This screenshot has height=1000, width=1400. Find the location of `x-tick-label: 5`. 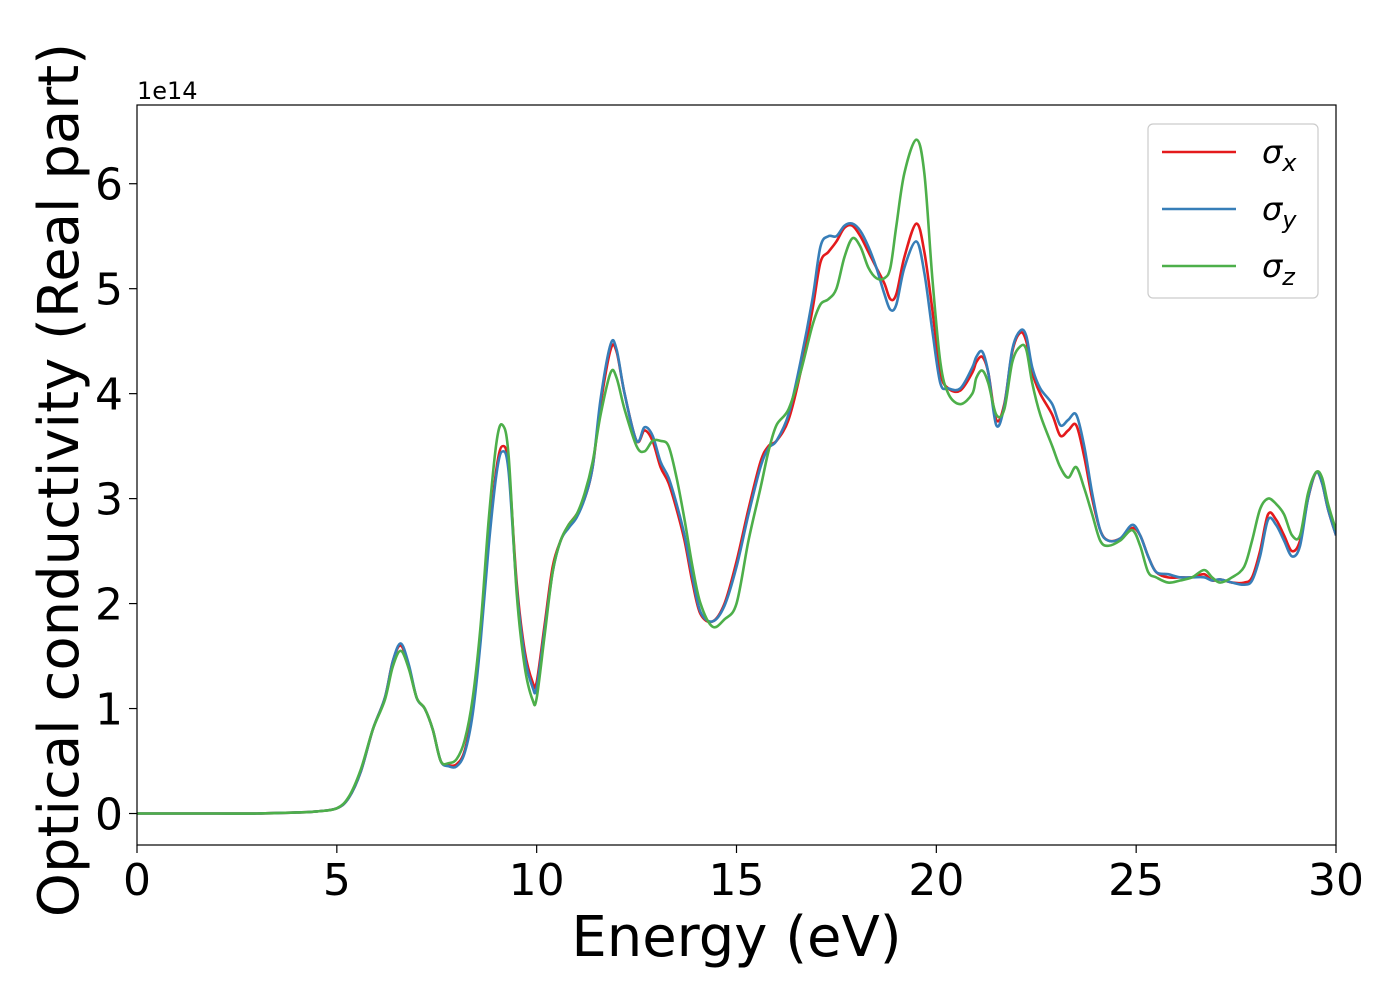

x-tick-label: 5 is located at coordinates (337, 880).